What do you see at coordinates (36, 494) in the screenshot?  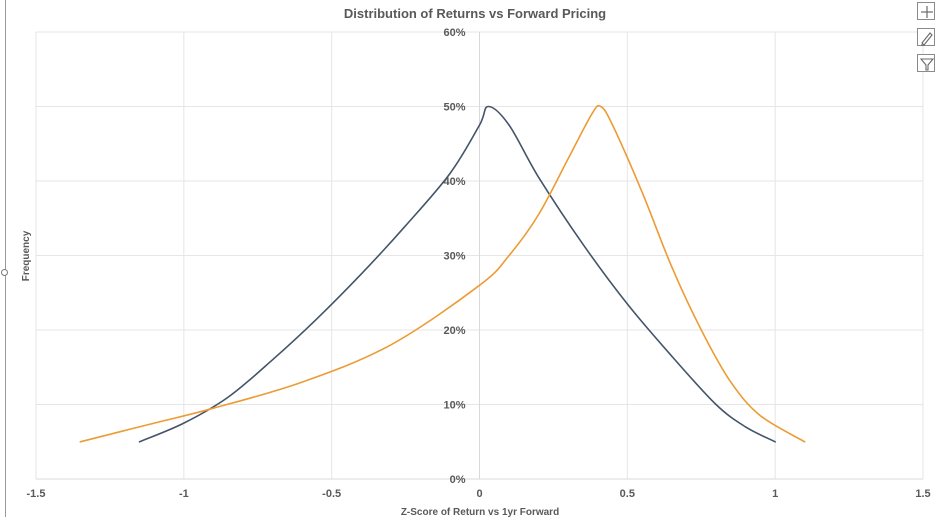 I see `x-tick-label: -1.5` at bounding box center [36, 494].